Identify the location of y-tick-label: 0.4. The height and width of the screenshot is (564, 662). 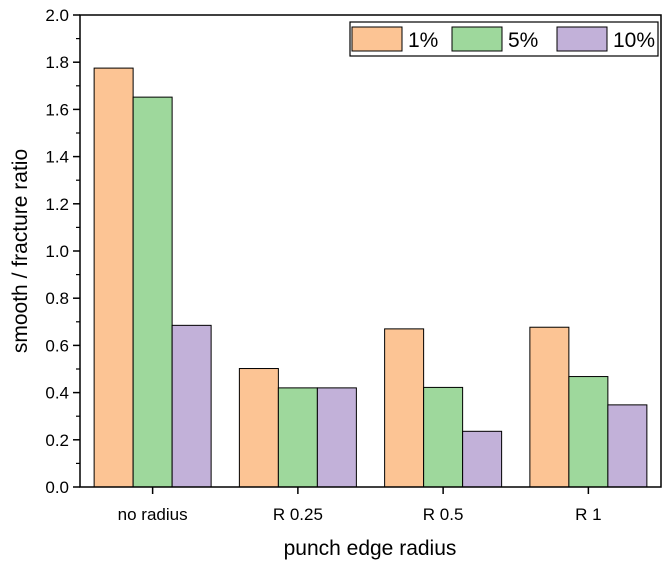
(57, 393).